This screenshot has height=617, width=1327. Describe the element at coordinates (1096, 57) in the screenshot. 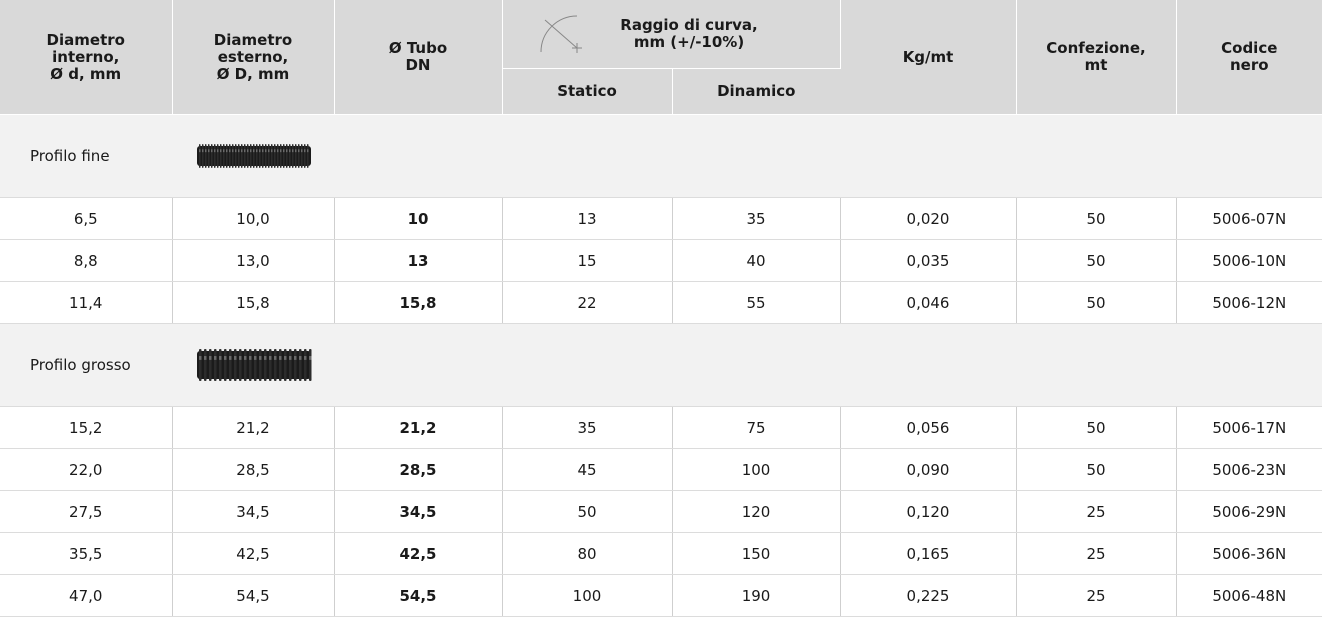

I see `header-confezione: Confezione, mt` at that location.